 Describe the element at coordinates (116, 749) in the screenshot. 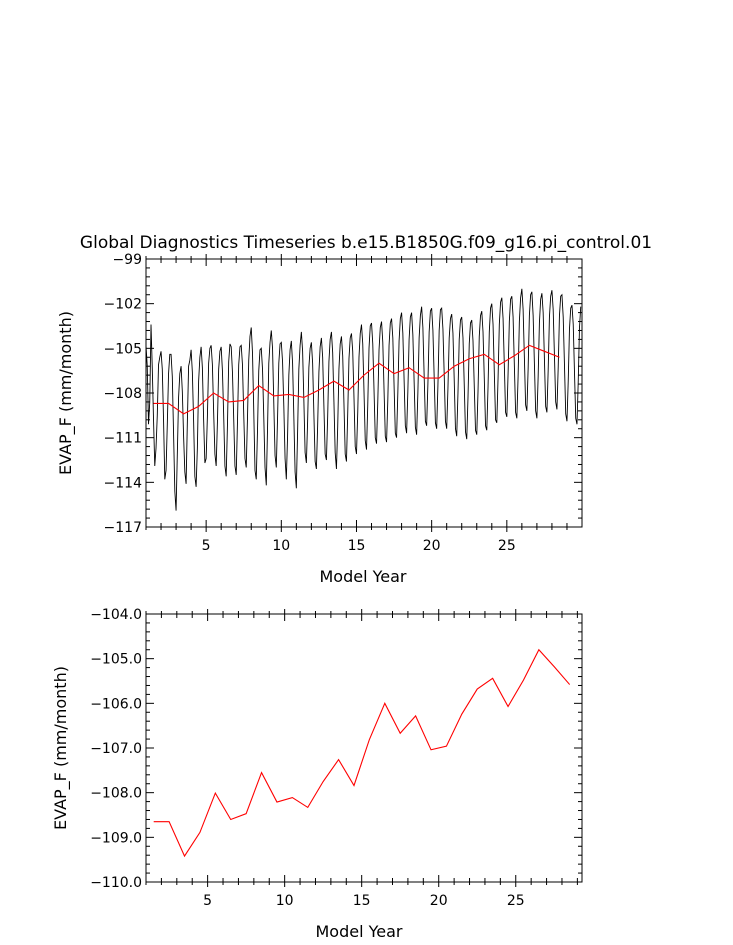

I see `y-tick-label: −107.0` at that location.